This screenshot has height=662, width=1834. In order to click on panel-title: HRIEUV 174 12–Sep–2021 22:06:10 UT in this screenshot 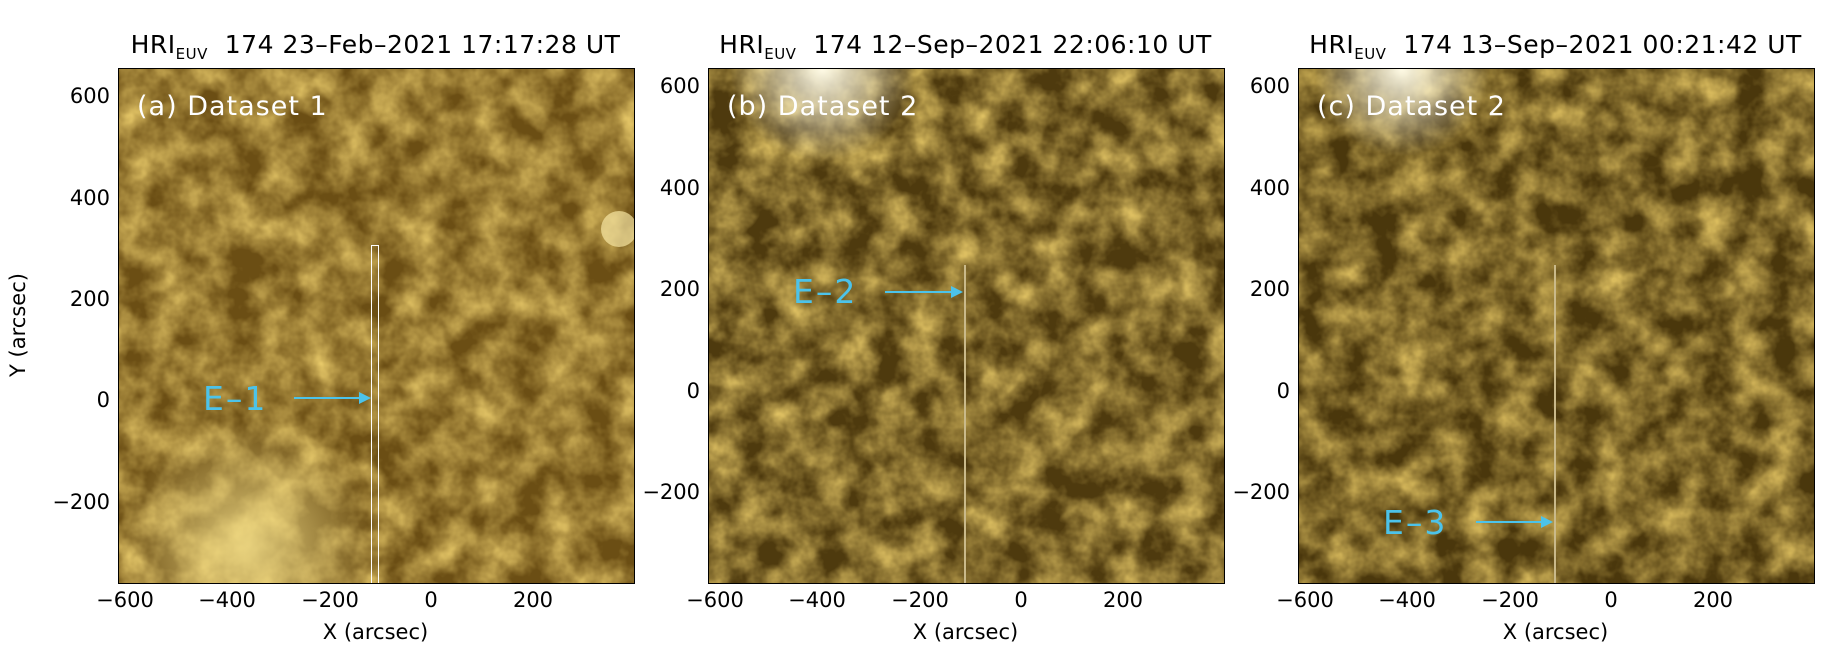, I will do `click(965, 46)`.